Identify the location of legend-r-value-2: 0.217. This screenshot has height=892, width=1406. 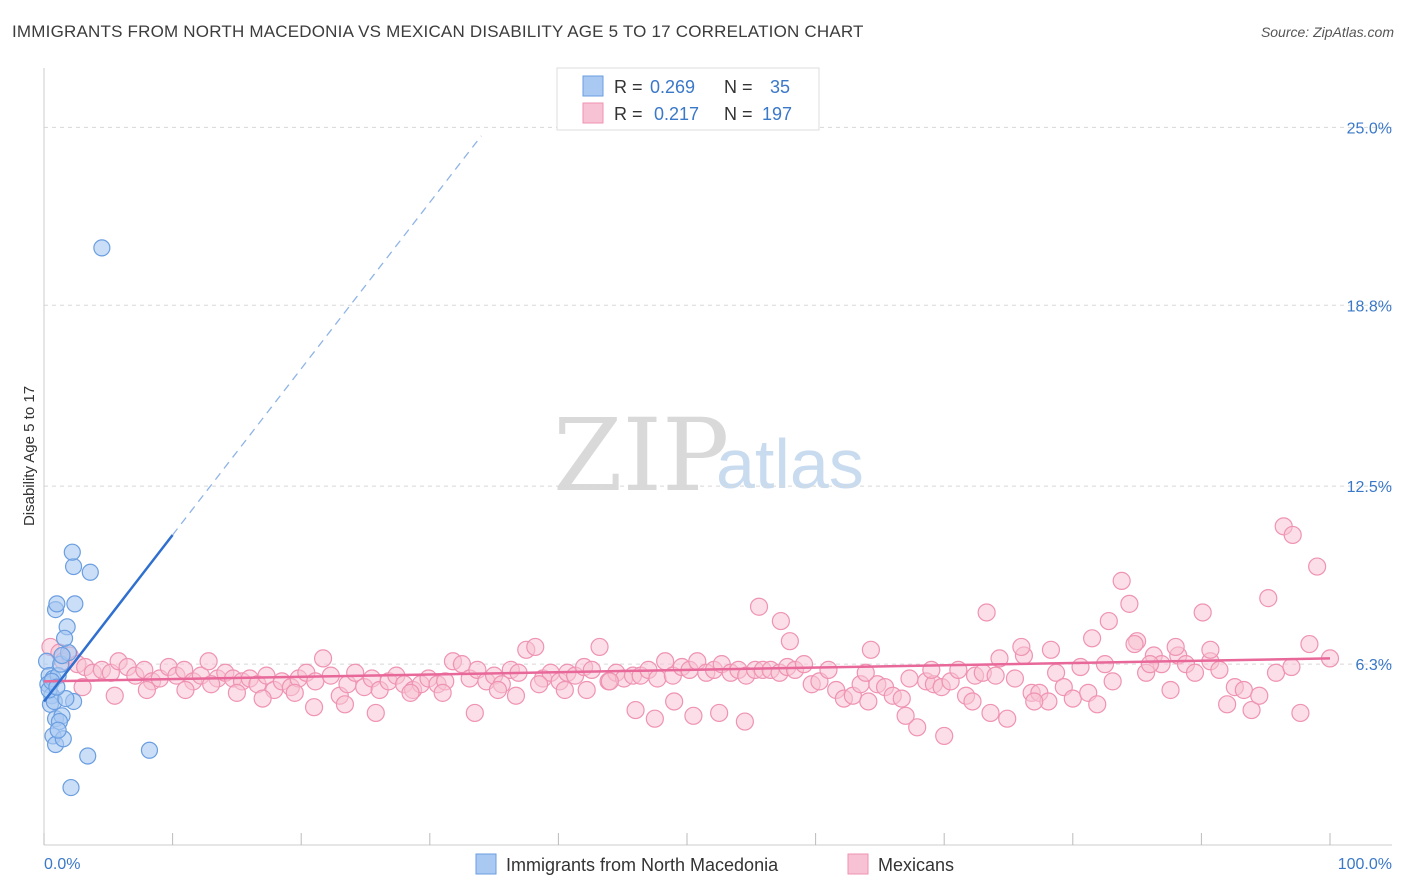
(676, 114).